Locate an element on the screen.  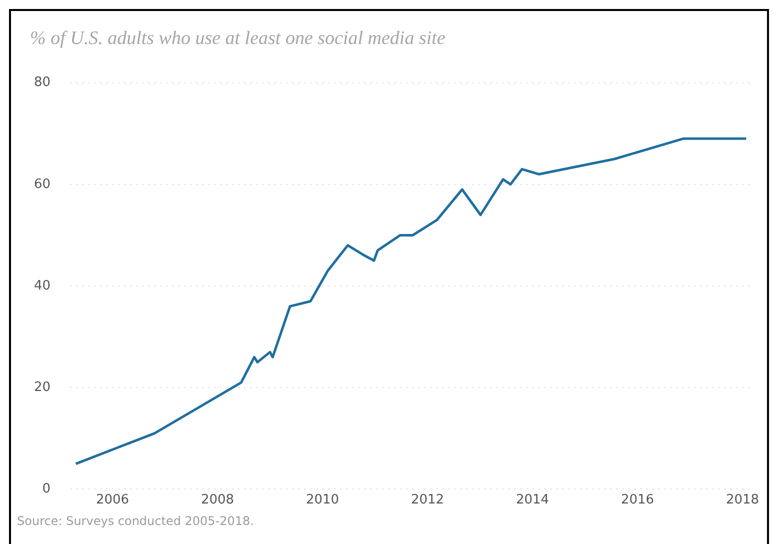
x-tick-label: 2010 is located at coordinates (323, 500).